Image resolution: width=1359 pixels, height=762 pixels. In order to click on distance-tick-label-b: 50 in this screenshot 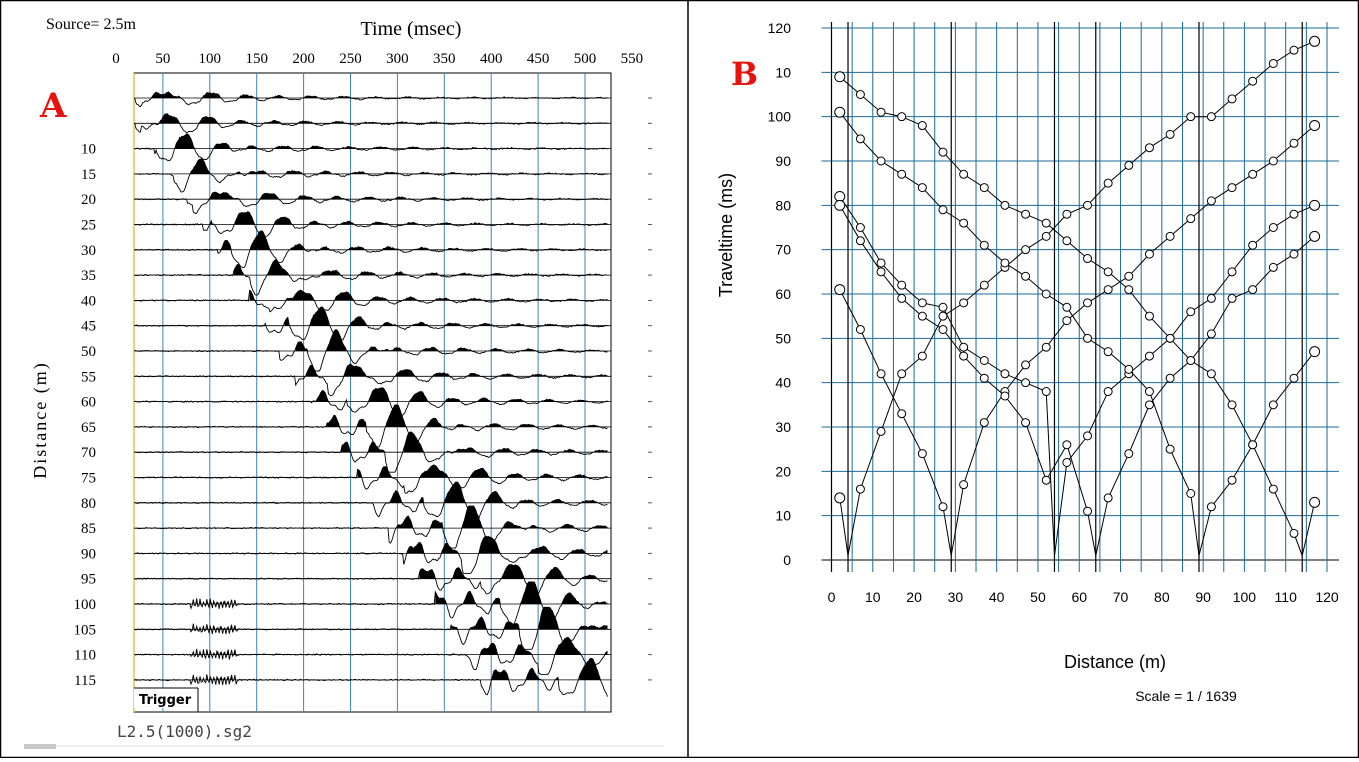, I will do `click(1038, 597)`.